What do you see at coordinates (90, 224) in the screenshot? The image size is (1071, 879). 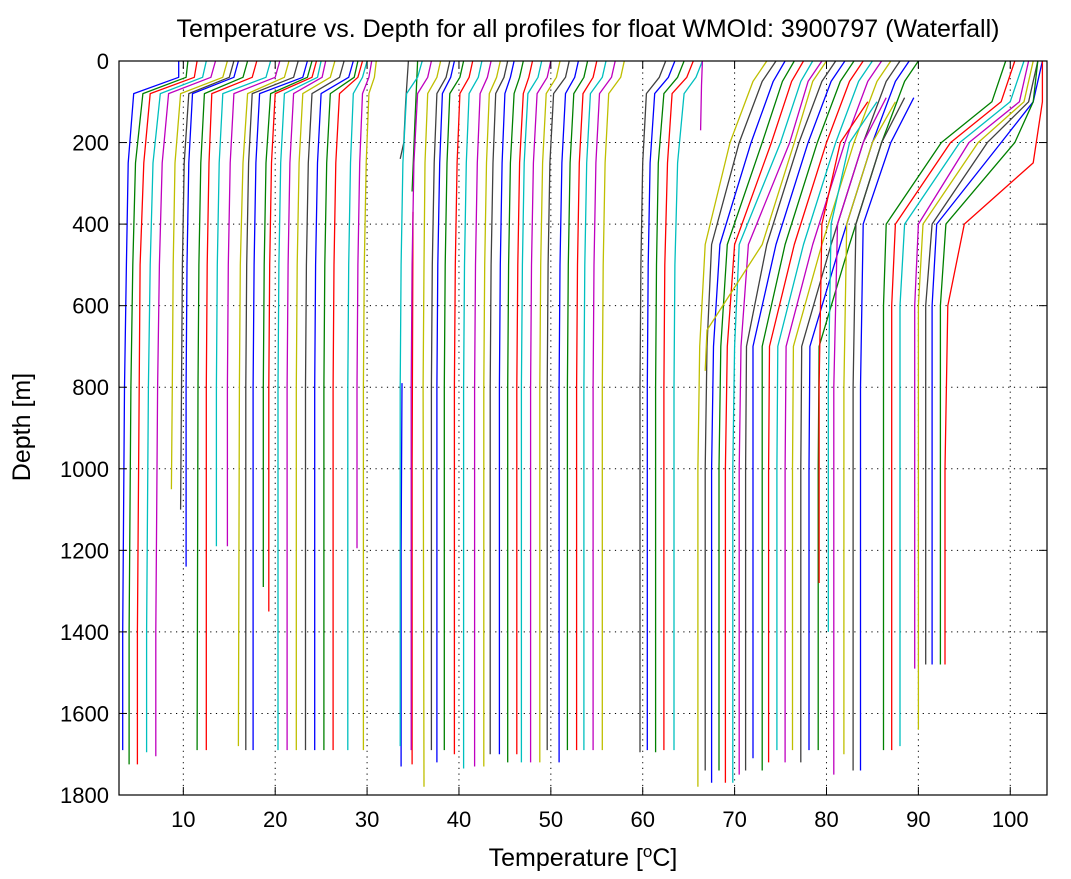 I see `y-tick-label: 400` at bounding box center [90, 224].